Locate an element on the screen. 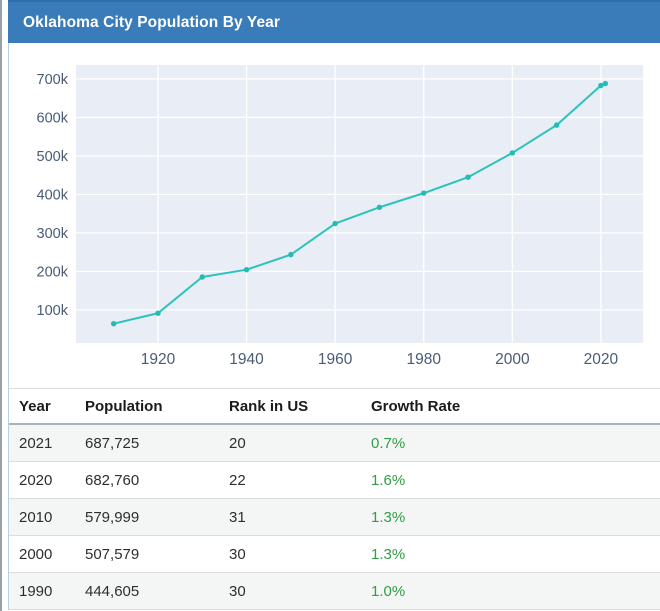 This screenshot has width=660, height=611. x-tick-label: 2020 is located at coordinates (601, 359).